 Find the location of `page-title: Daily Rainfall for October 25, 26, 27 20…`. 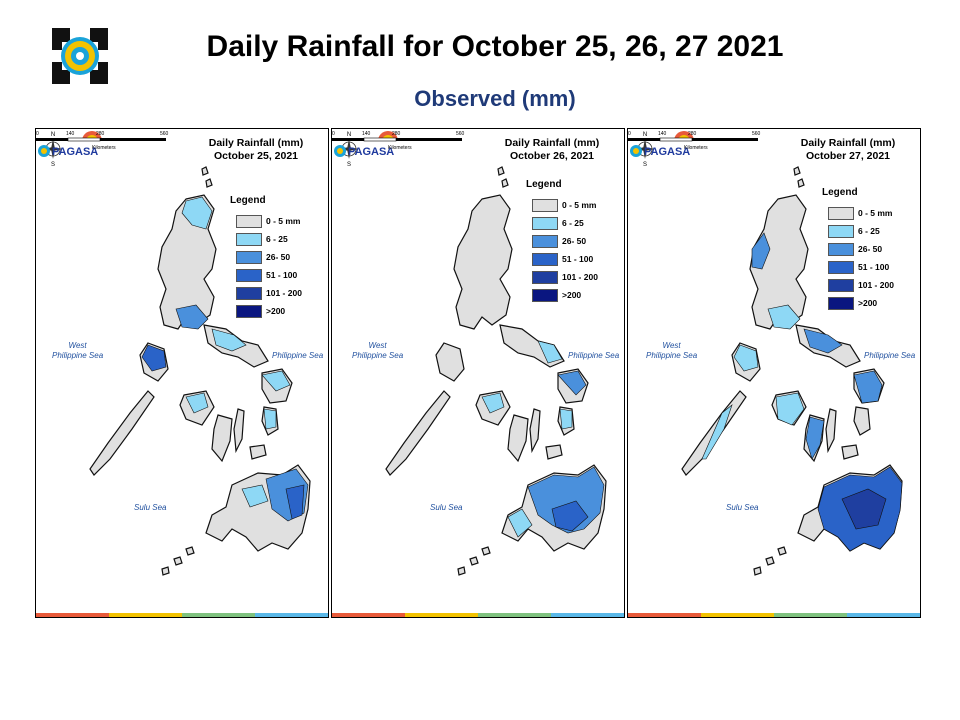

page-title: Daily Rainfall for October 25, 26, 27 20… is located at coordinates (495, 46).